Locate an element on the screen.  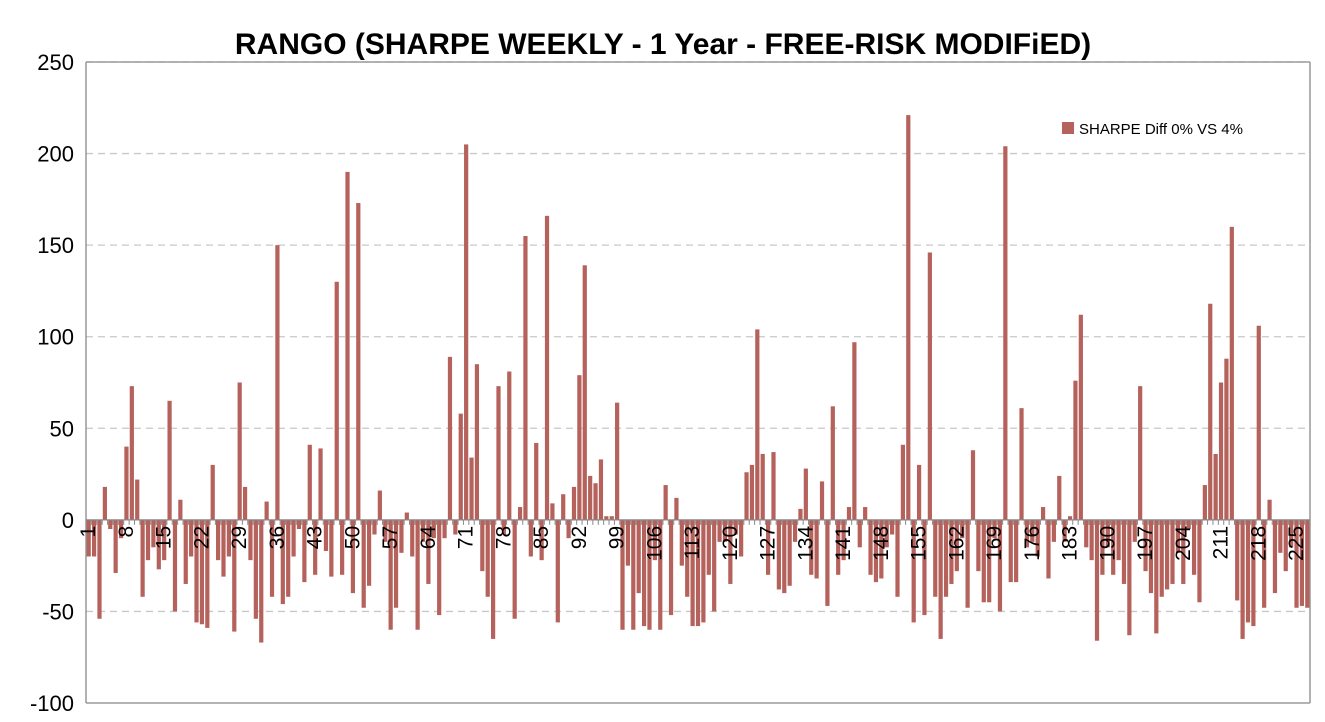
x-tick-label: 190 is located at coordinates (1107, 543).